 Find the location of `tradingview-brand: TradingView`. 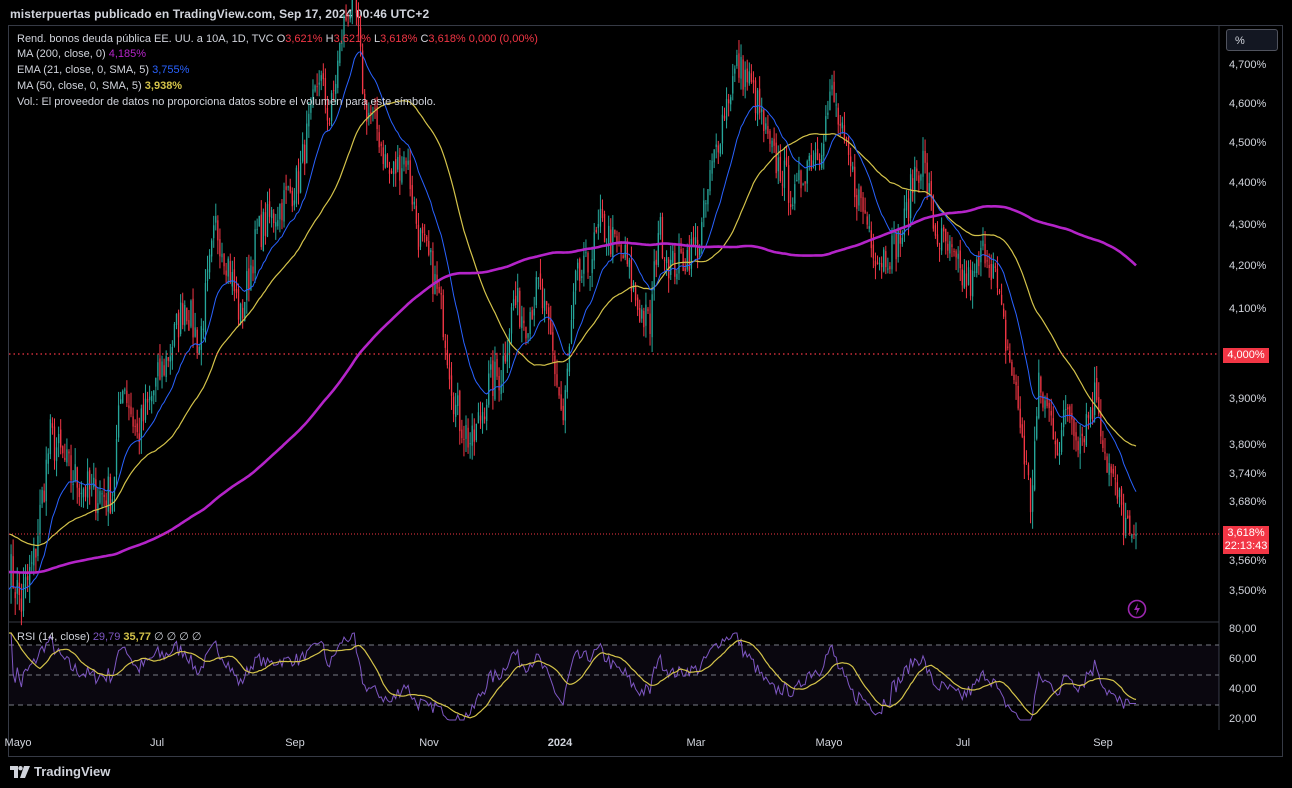

tradingview-brand: TradingView is located at coordinates (60, 771).